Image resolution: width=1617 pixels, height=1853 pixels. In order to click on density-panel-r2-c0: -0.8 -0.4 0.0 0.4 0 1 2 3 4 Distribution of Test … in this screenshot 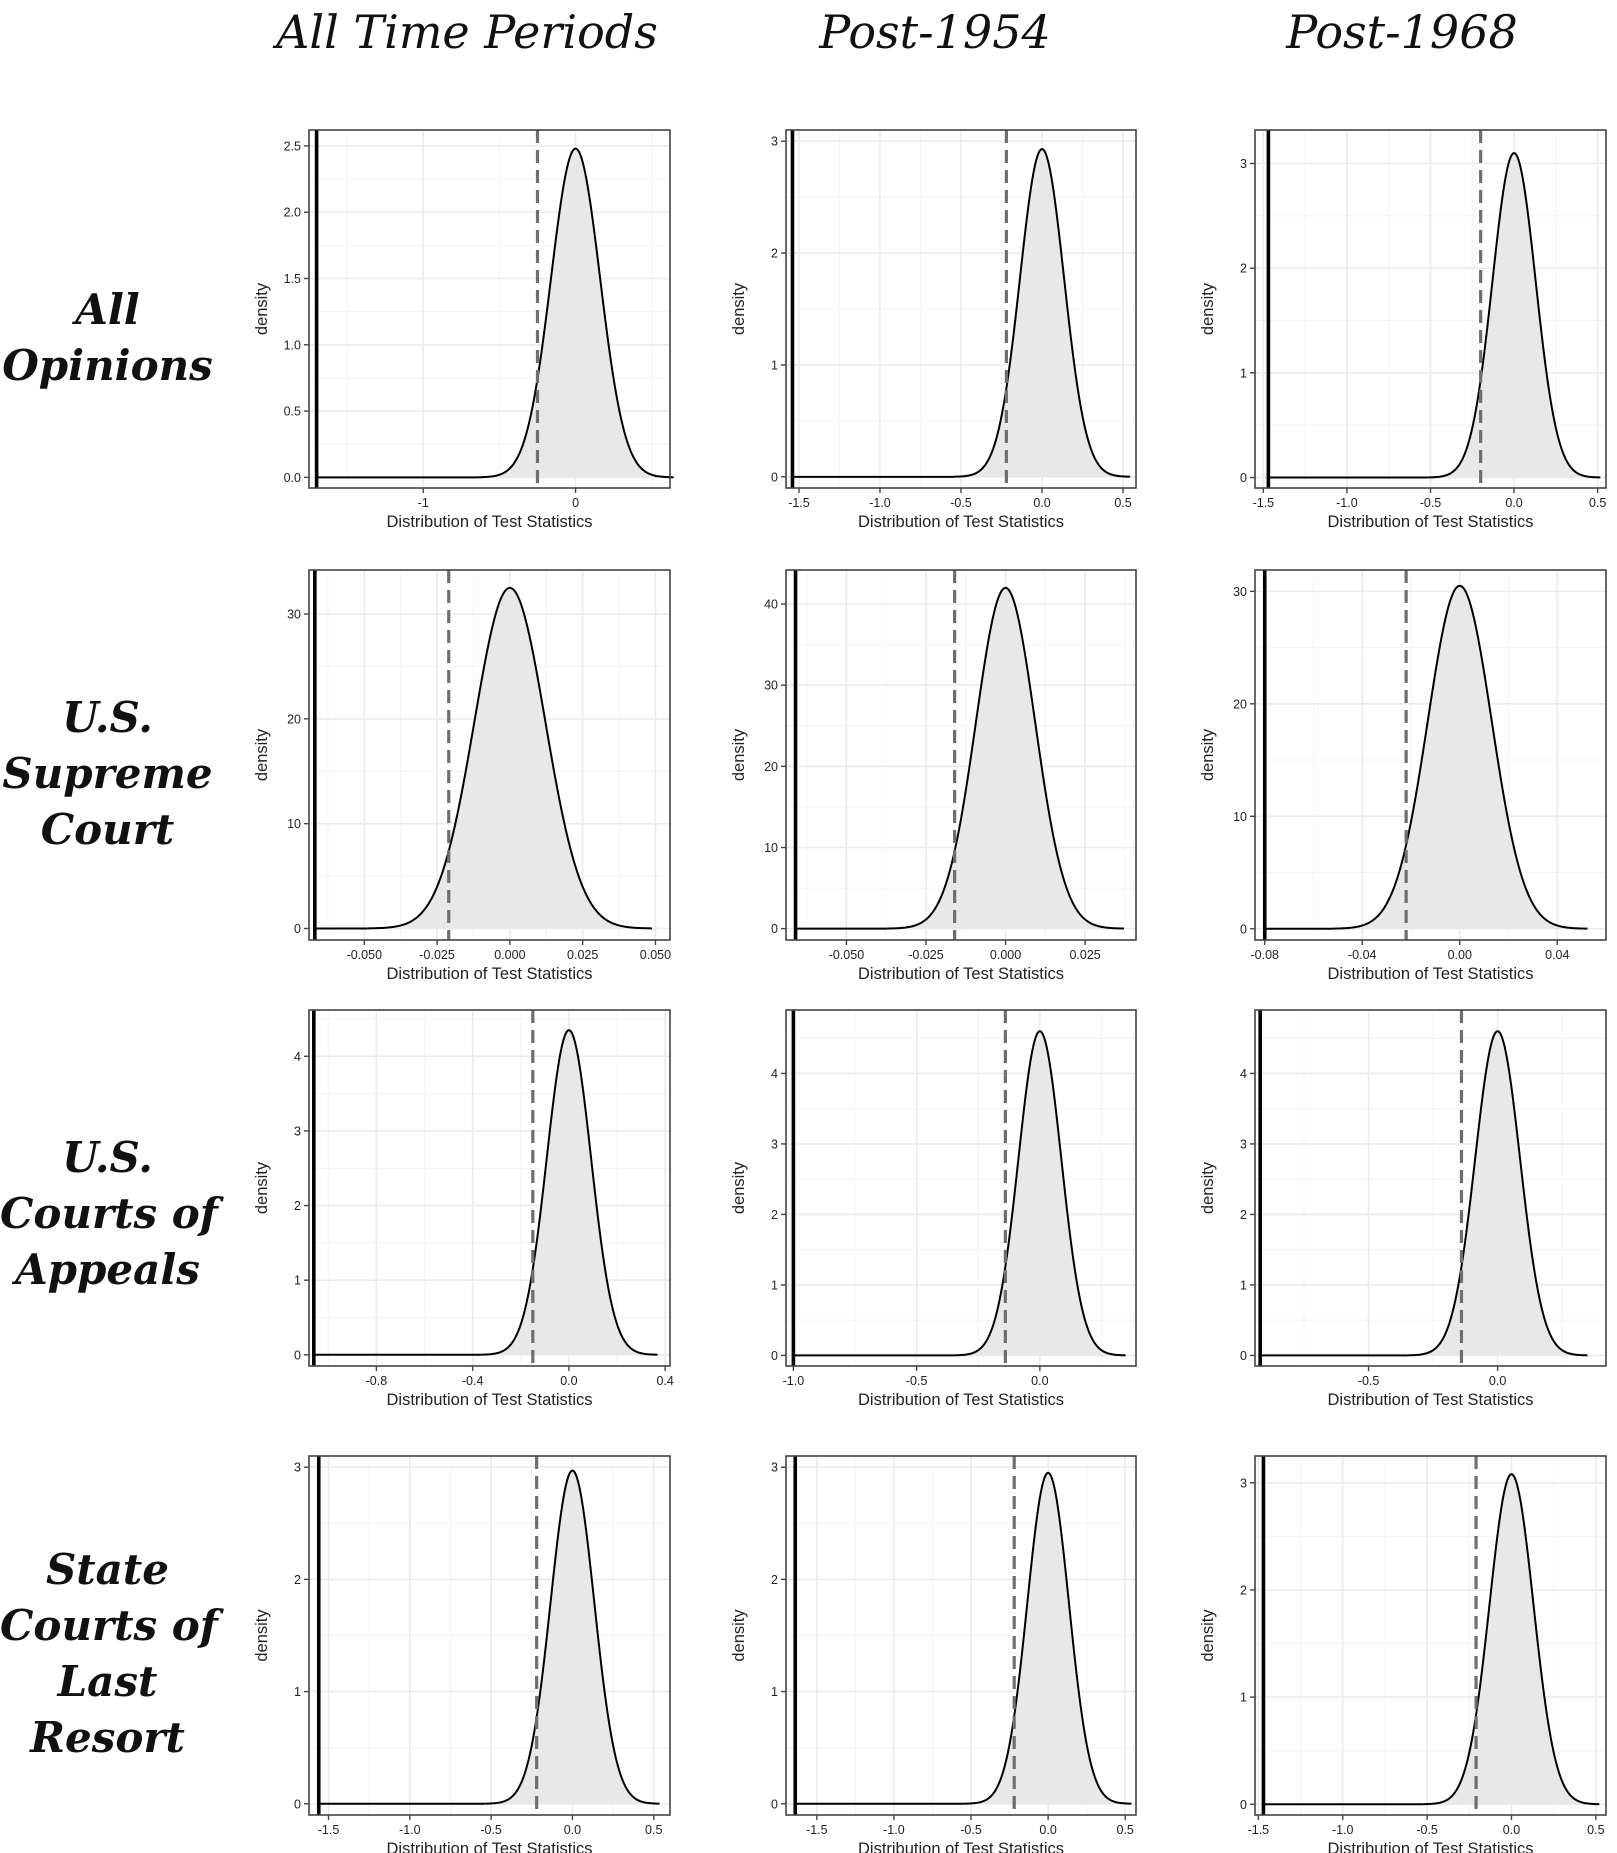, I will do `click(463, 1209)`.